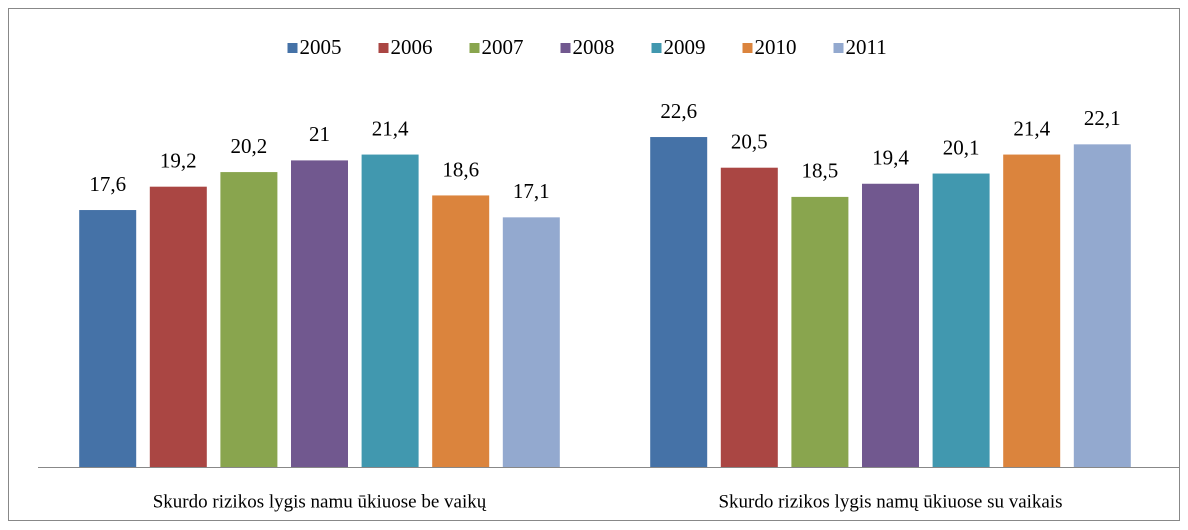  Describe the element at coordinates (866, 47) in the screenshot. I see `legend-label: 2011` at that location.